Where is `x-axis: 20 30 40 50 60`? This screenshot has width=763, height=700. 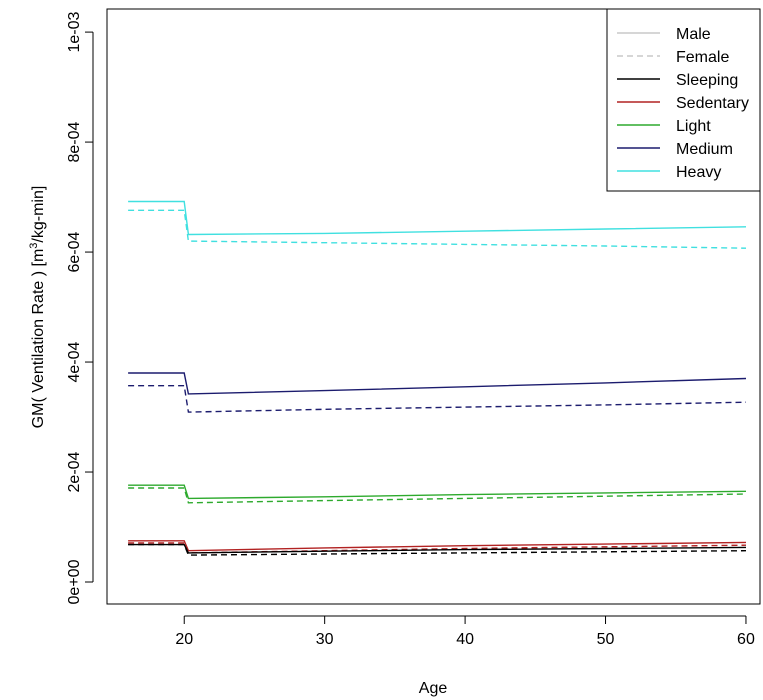 x-axis: 20 30 40 50 60 is located at coordinates (465, 631).